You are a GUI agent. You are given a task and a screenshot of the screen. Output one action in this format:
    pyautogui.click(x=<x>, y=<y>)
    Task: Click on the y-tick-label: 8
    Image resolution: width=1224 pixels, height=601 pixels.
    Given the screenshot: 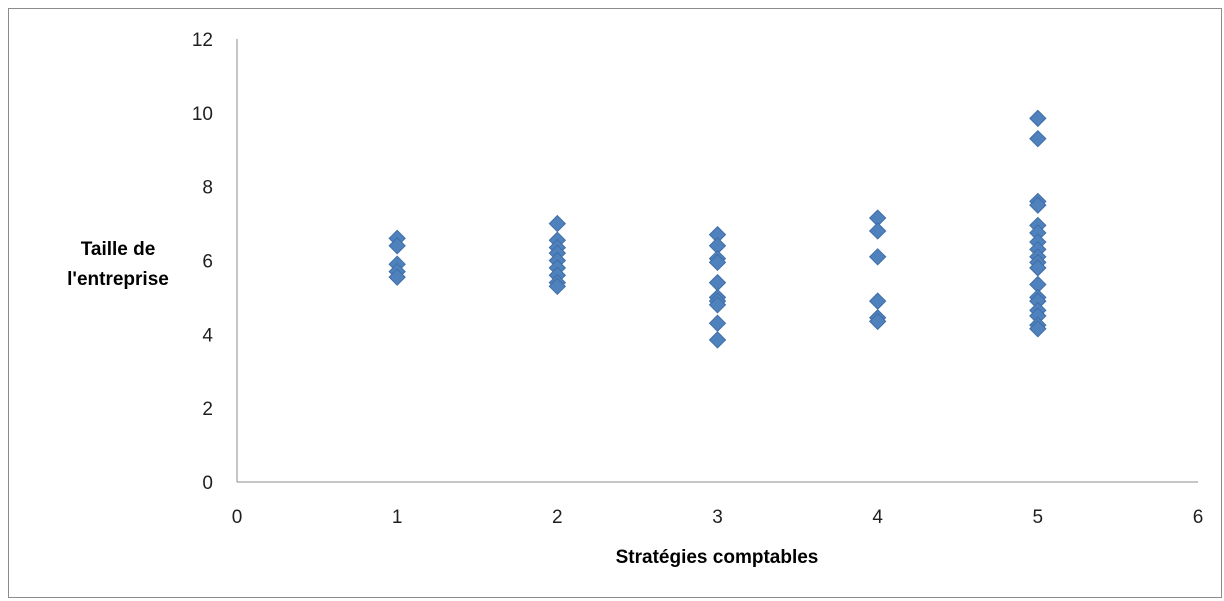 What is the action you would take?
    pyautogui.click(x=207, y=188)
    